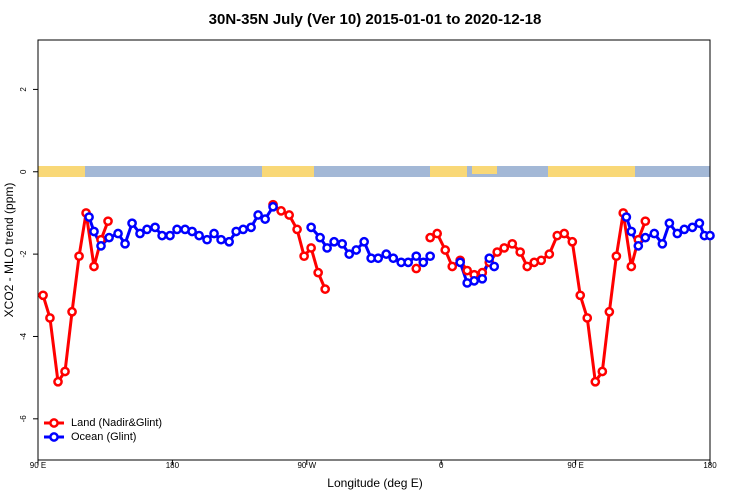 The width and height of the screenshot is (750, 500). I want to click on y-tick-label: -2, so click(23, 254).